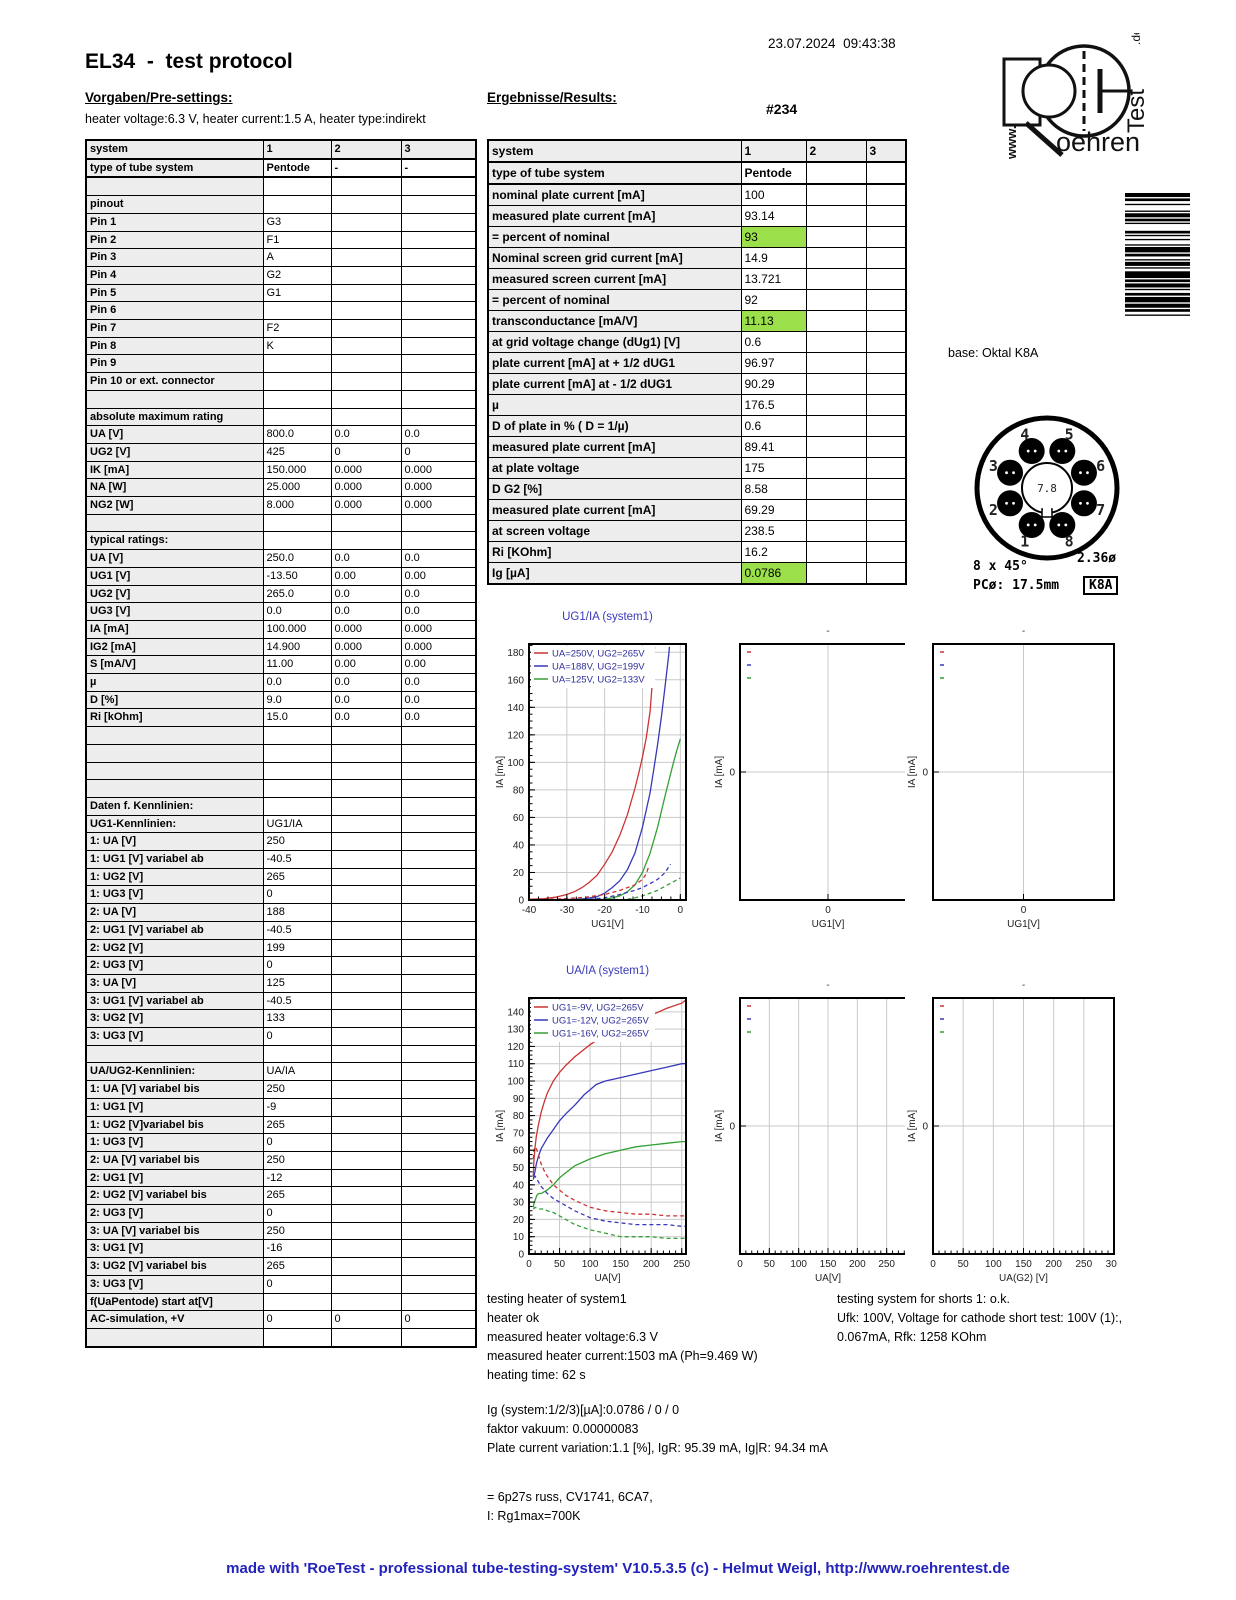  I want to click on table-row: D G2 [%] 8.58, so click(697, 489).